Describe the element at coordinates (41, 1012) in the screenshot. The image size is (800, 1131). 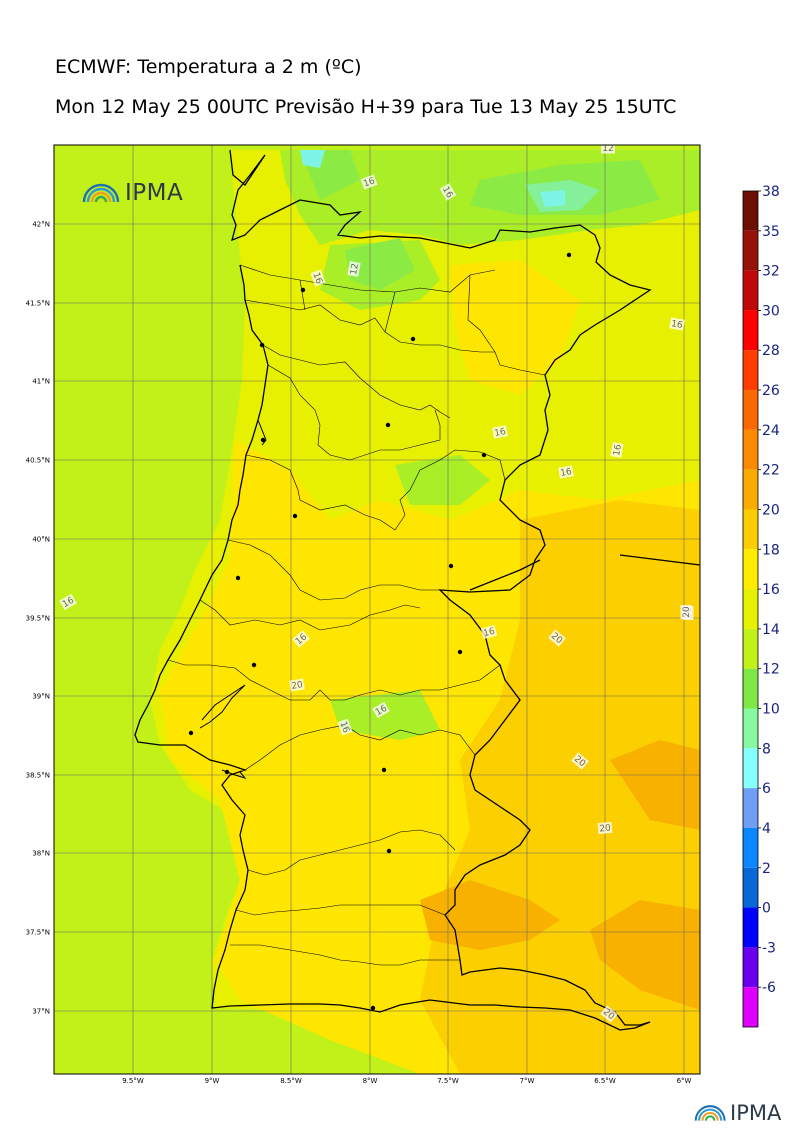
I see `latitude-tick-label: 37°N` at that location.